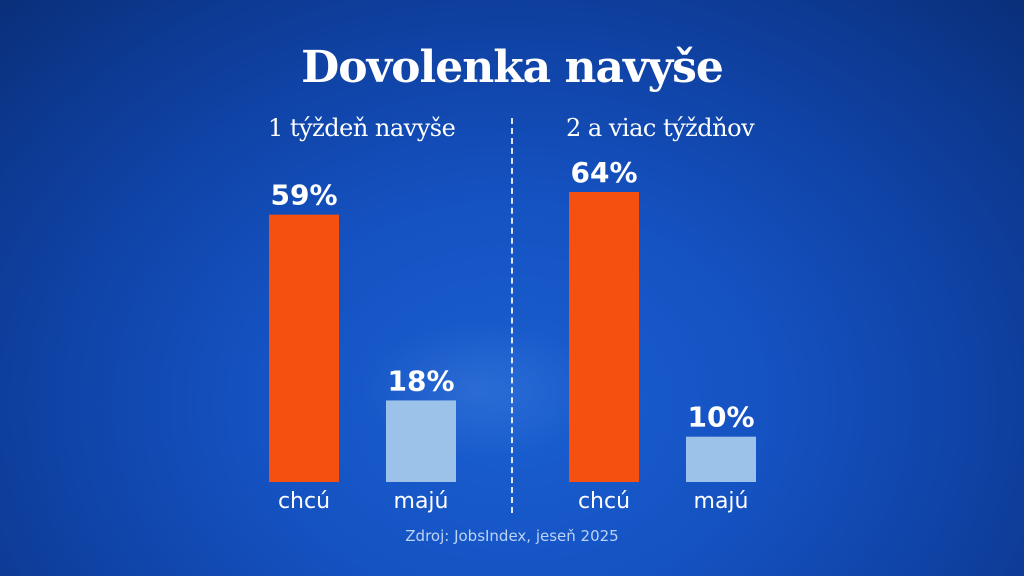 This screenshot has width=1024, height=576. What do you see at coordinates (362, 128) in the screenshot?
I see `panel-title-1: 1 týždeň navyše` at bounding box center [362, 128].